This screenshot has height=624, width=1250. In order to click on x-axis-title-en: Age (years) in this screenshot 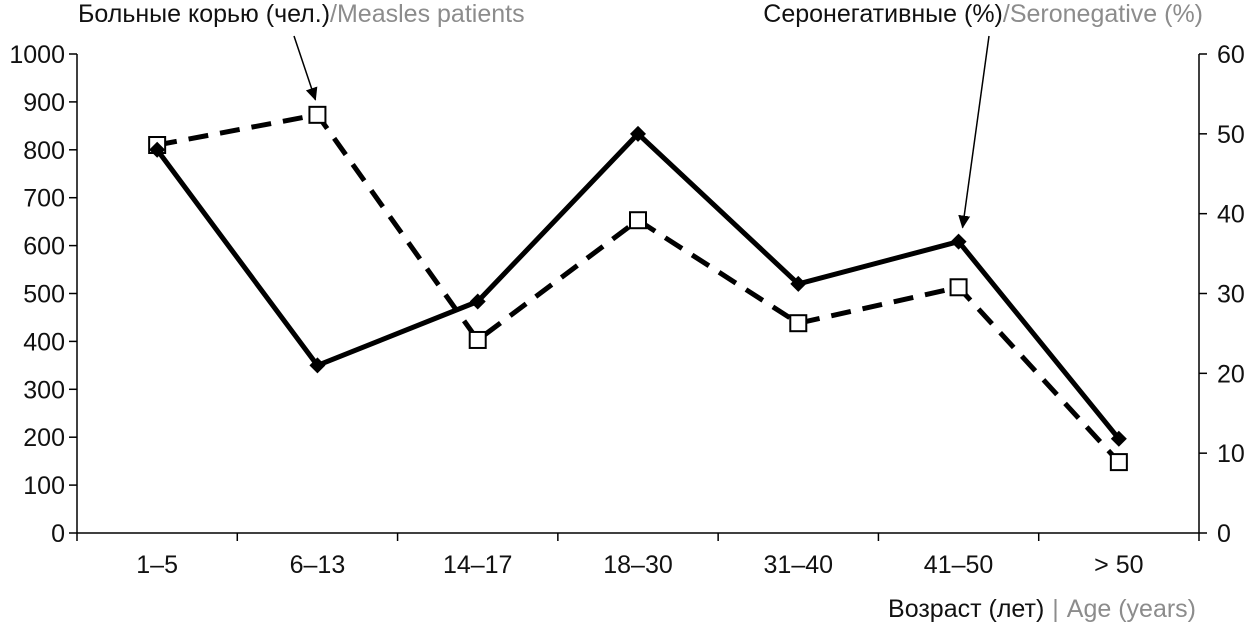, I will do `click(1131, 609)`.